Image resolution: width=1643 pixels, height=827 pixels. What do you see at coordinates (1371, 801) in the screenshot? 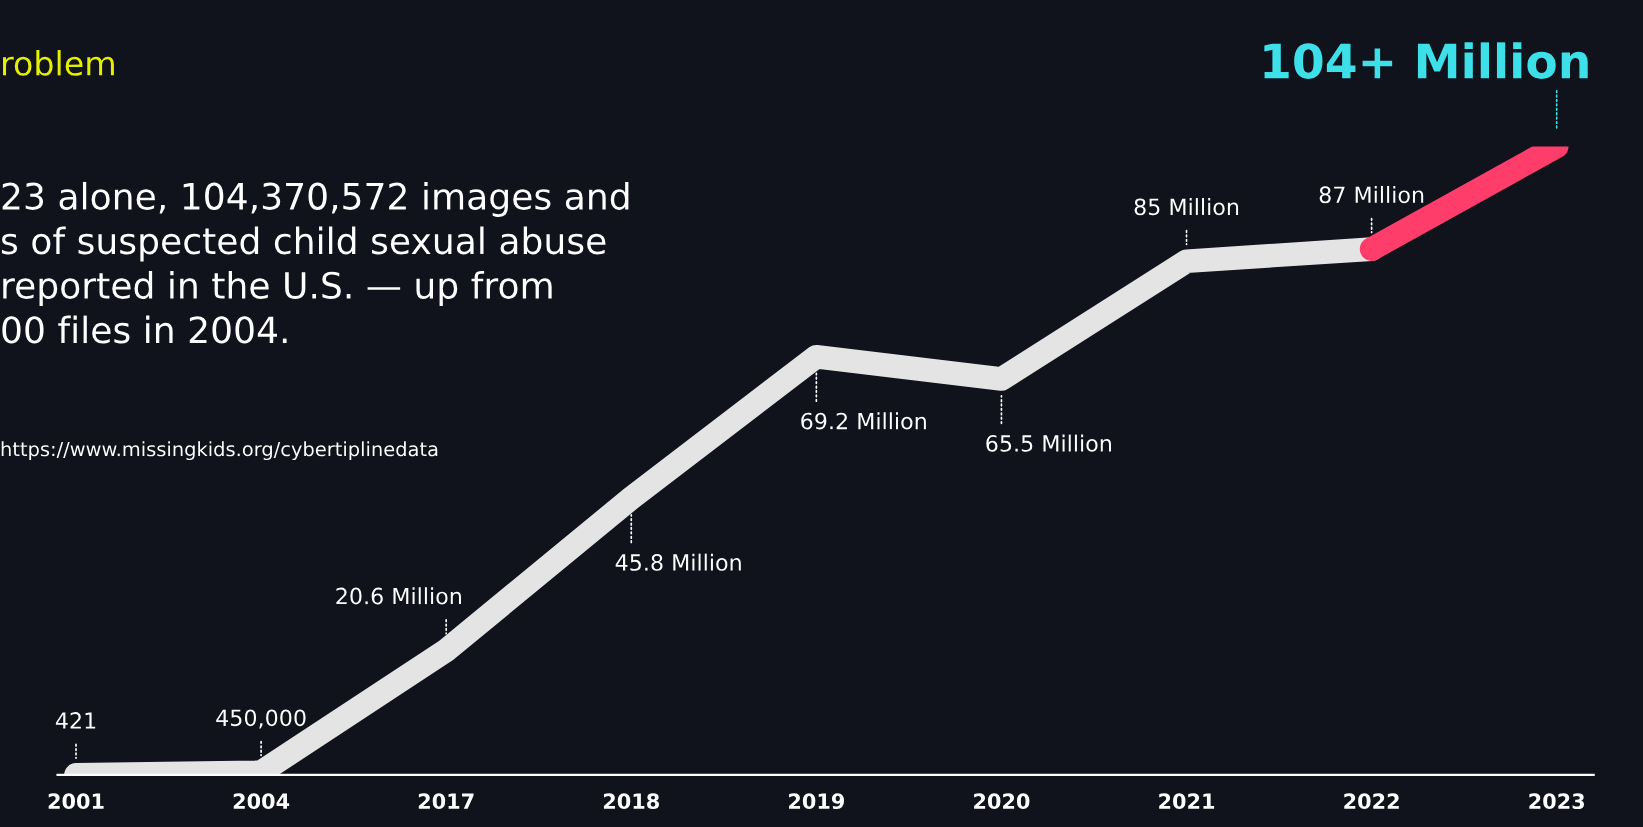
I see `x-tick-label: 2022` at bounding box center [1371, 801].